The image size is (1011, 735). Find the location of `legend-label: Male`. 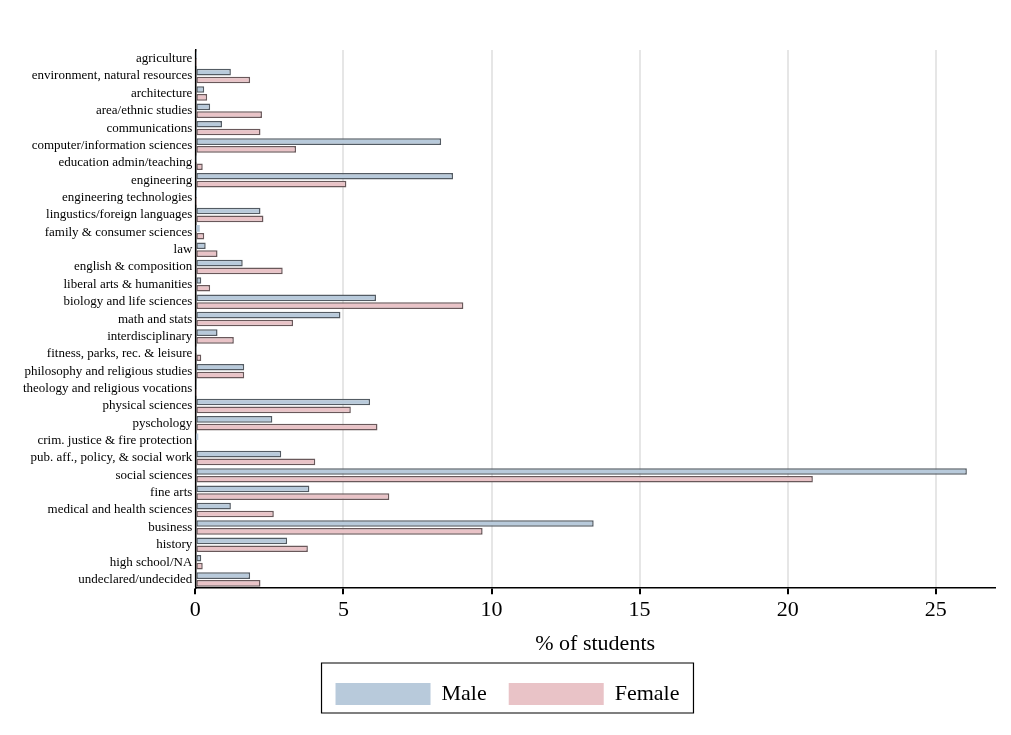

legend-label: Male is located at coordinates (464, 692).